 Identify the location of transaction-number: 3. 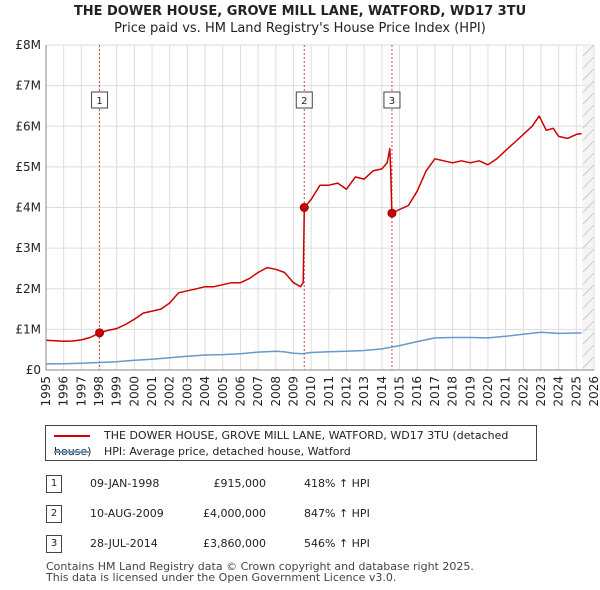
(54, 544).